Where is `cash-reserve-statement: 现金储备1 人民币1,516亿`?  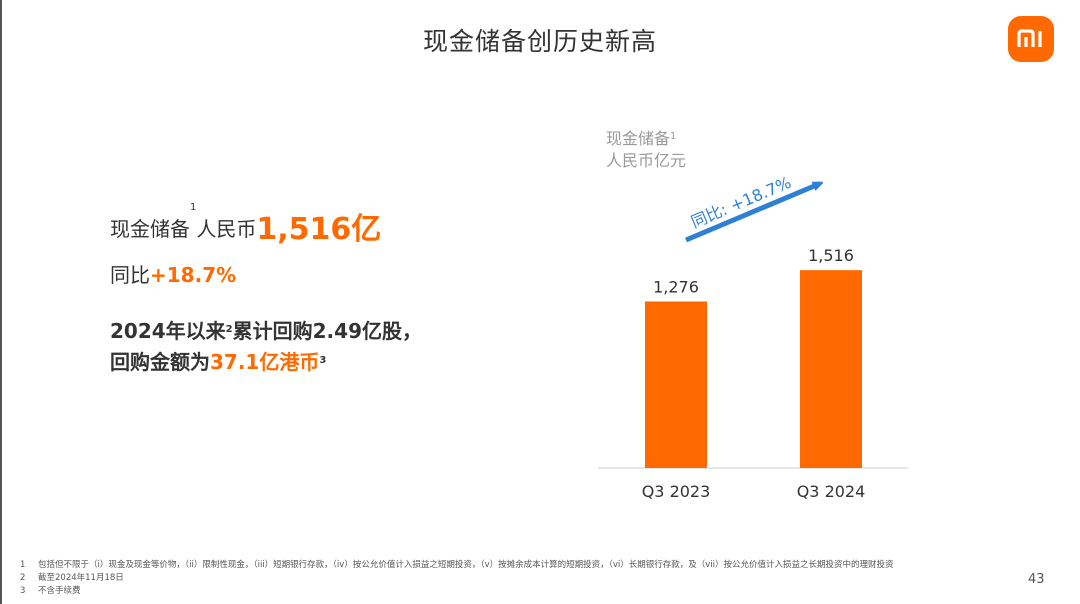 cash-reserve-statement: 现金储备1 人民币1,516亿 is located at coordinates (246, 225).